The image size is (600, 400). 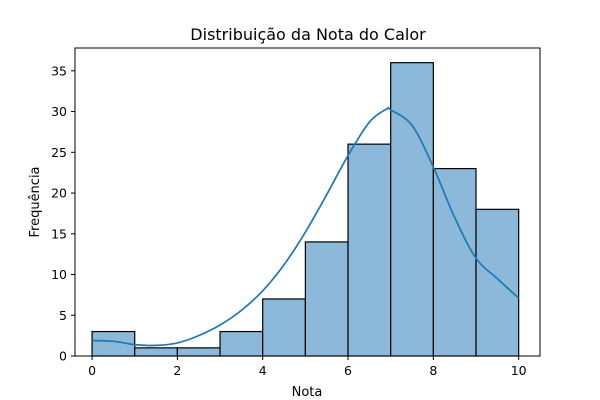 What do you see at coordinates (35, 201) in the screenshot?
I see `y-axis-label: Frequência` at bounding box center [35, 201].